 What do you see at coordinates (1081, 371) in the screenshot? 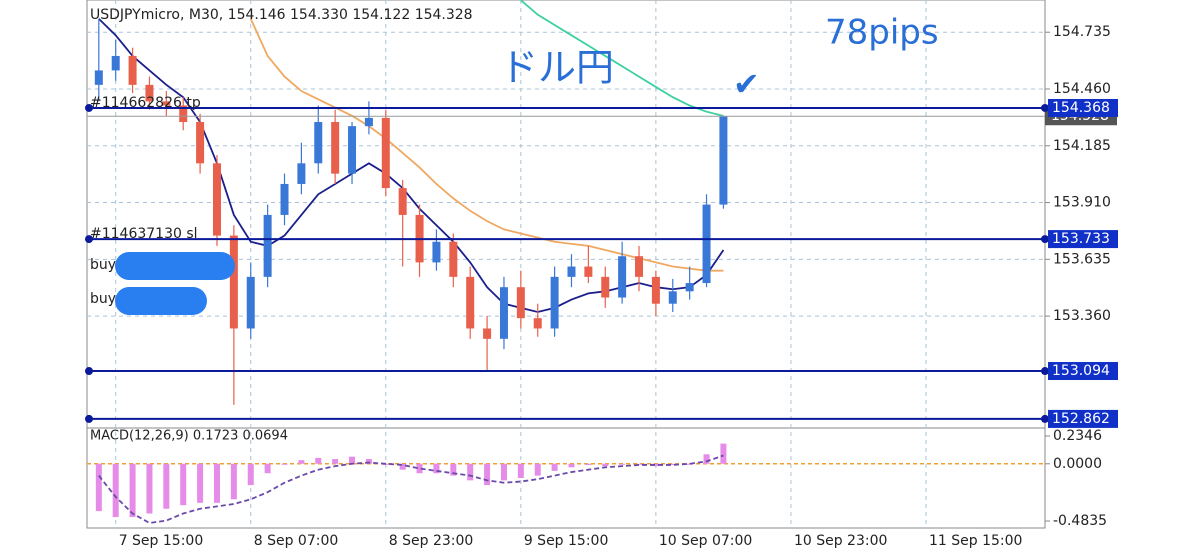
I see `level-label: 153.094` at bounding box center [1081, 371].